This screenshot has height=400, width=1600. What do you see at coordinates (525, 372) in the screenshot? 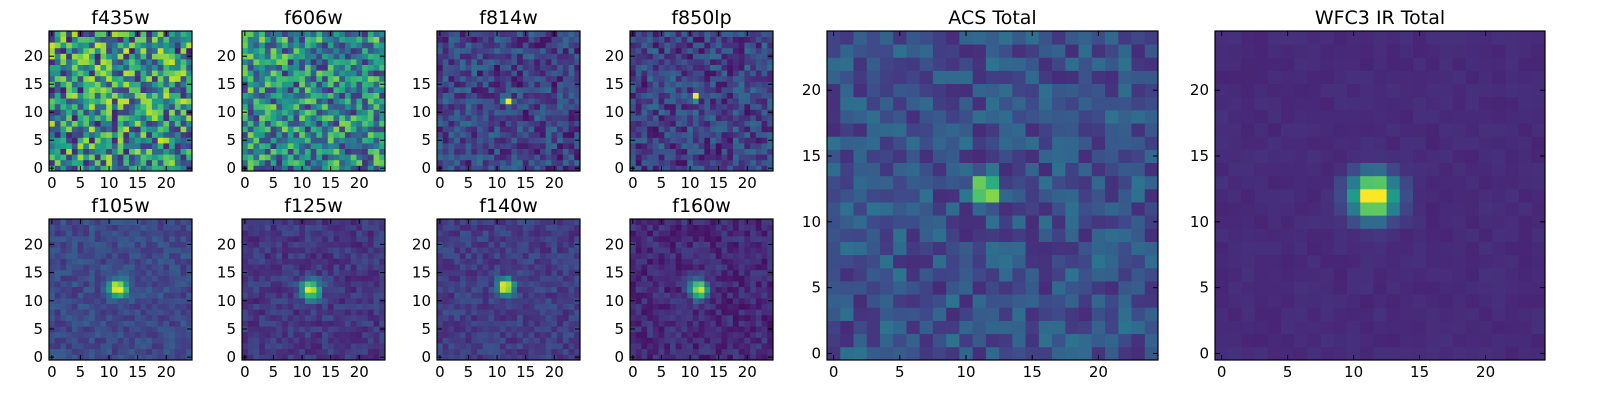
I see `x-tick-label: 15` at bounding box center [525, 372].